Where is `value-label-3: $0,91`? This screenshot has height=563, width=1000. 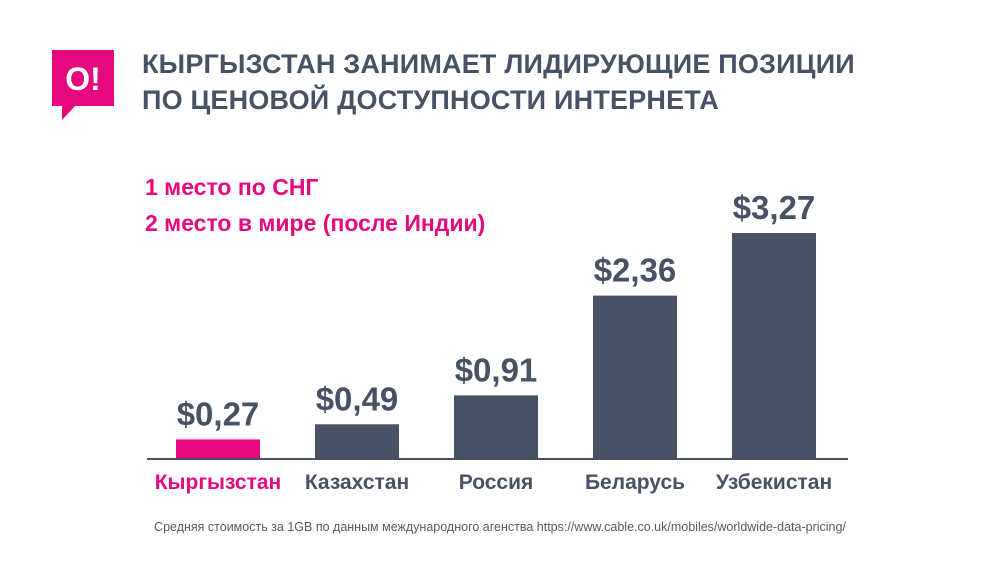
value-label-3: $0,91 is located at coordinates (496, 369).